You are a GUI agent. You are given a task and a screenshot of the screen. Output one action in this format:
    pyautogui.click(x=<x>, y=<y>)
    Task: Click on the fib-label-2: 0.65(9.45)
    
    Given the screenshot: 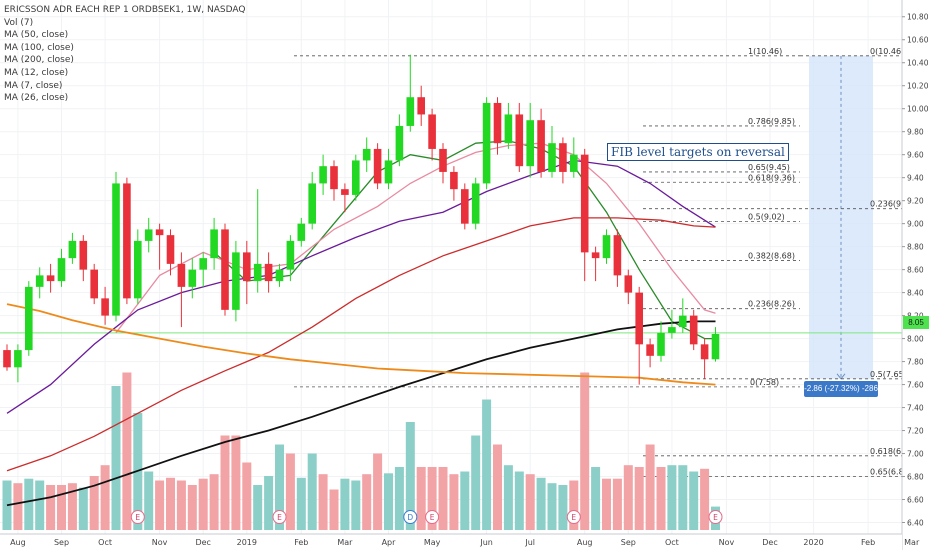 What is the action you would take?
    pyautogui.click(x=769, y=167)
    